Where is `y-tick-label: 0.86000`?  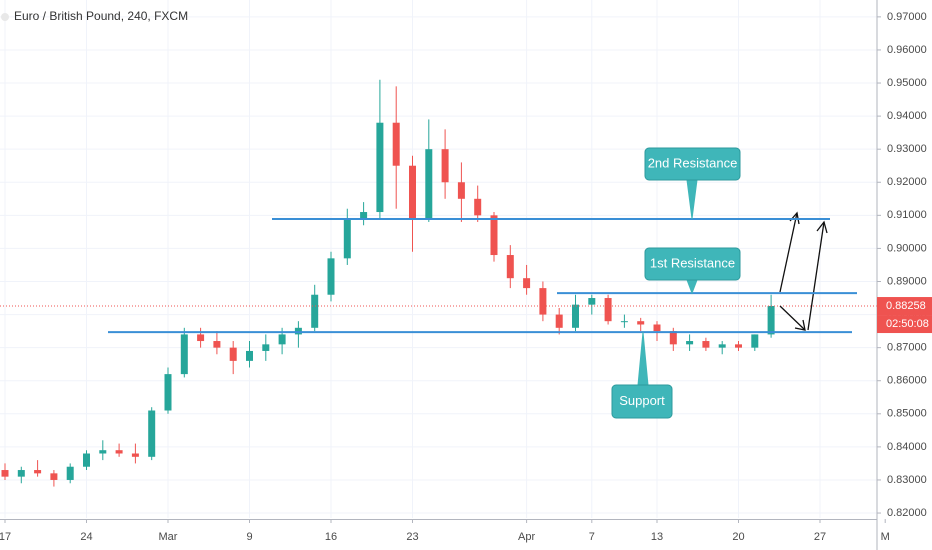 y-tick-label: 0.86000 is located at coordinates (907, 381).